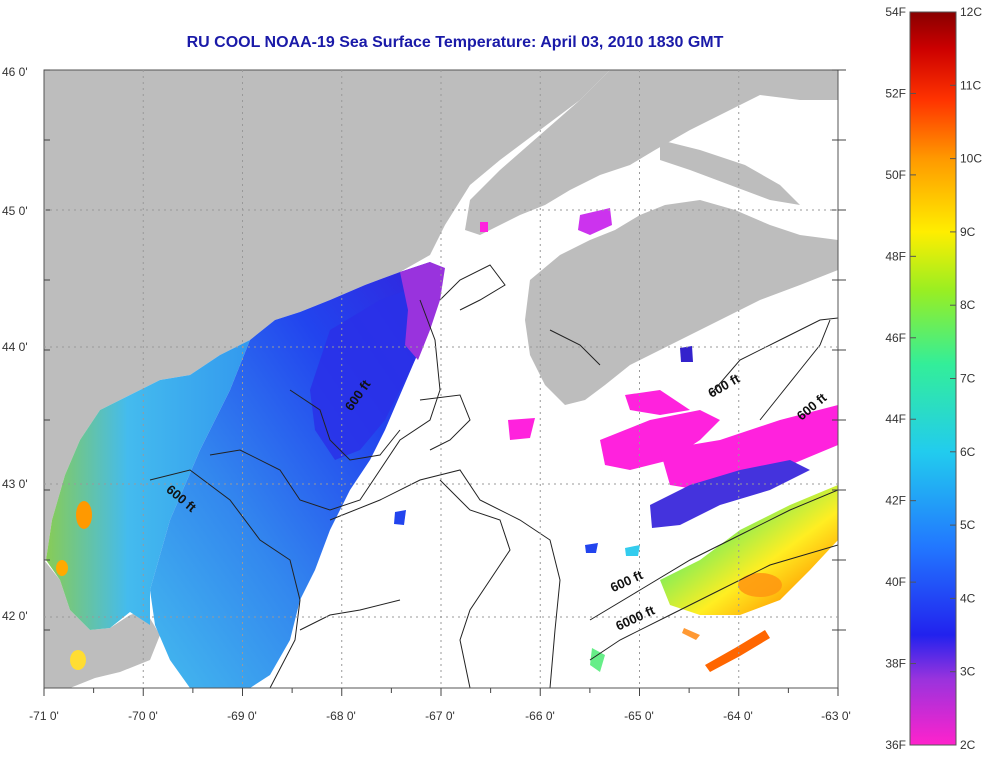 Image resolution: width=984 pixels, height=761 pixels. Describe the element at coordinates (895, 582) in the screenshot. I see `colorbar-f-label: 40F` at that location.